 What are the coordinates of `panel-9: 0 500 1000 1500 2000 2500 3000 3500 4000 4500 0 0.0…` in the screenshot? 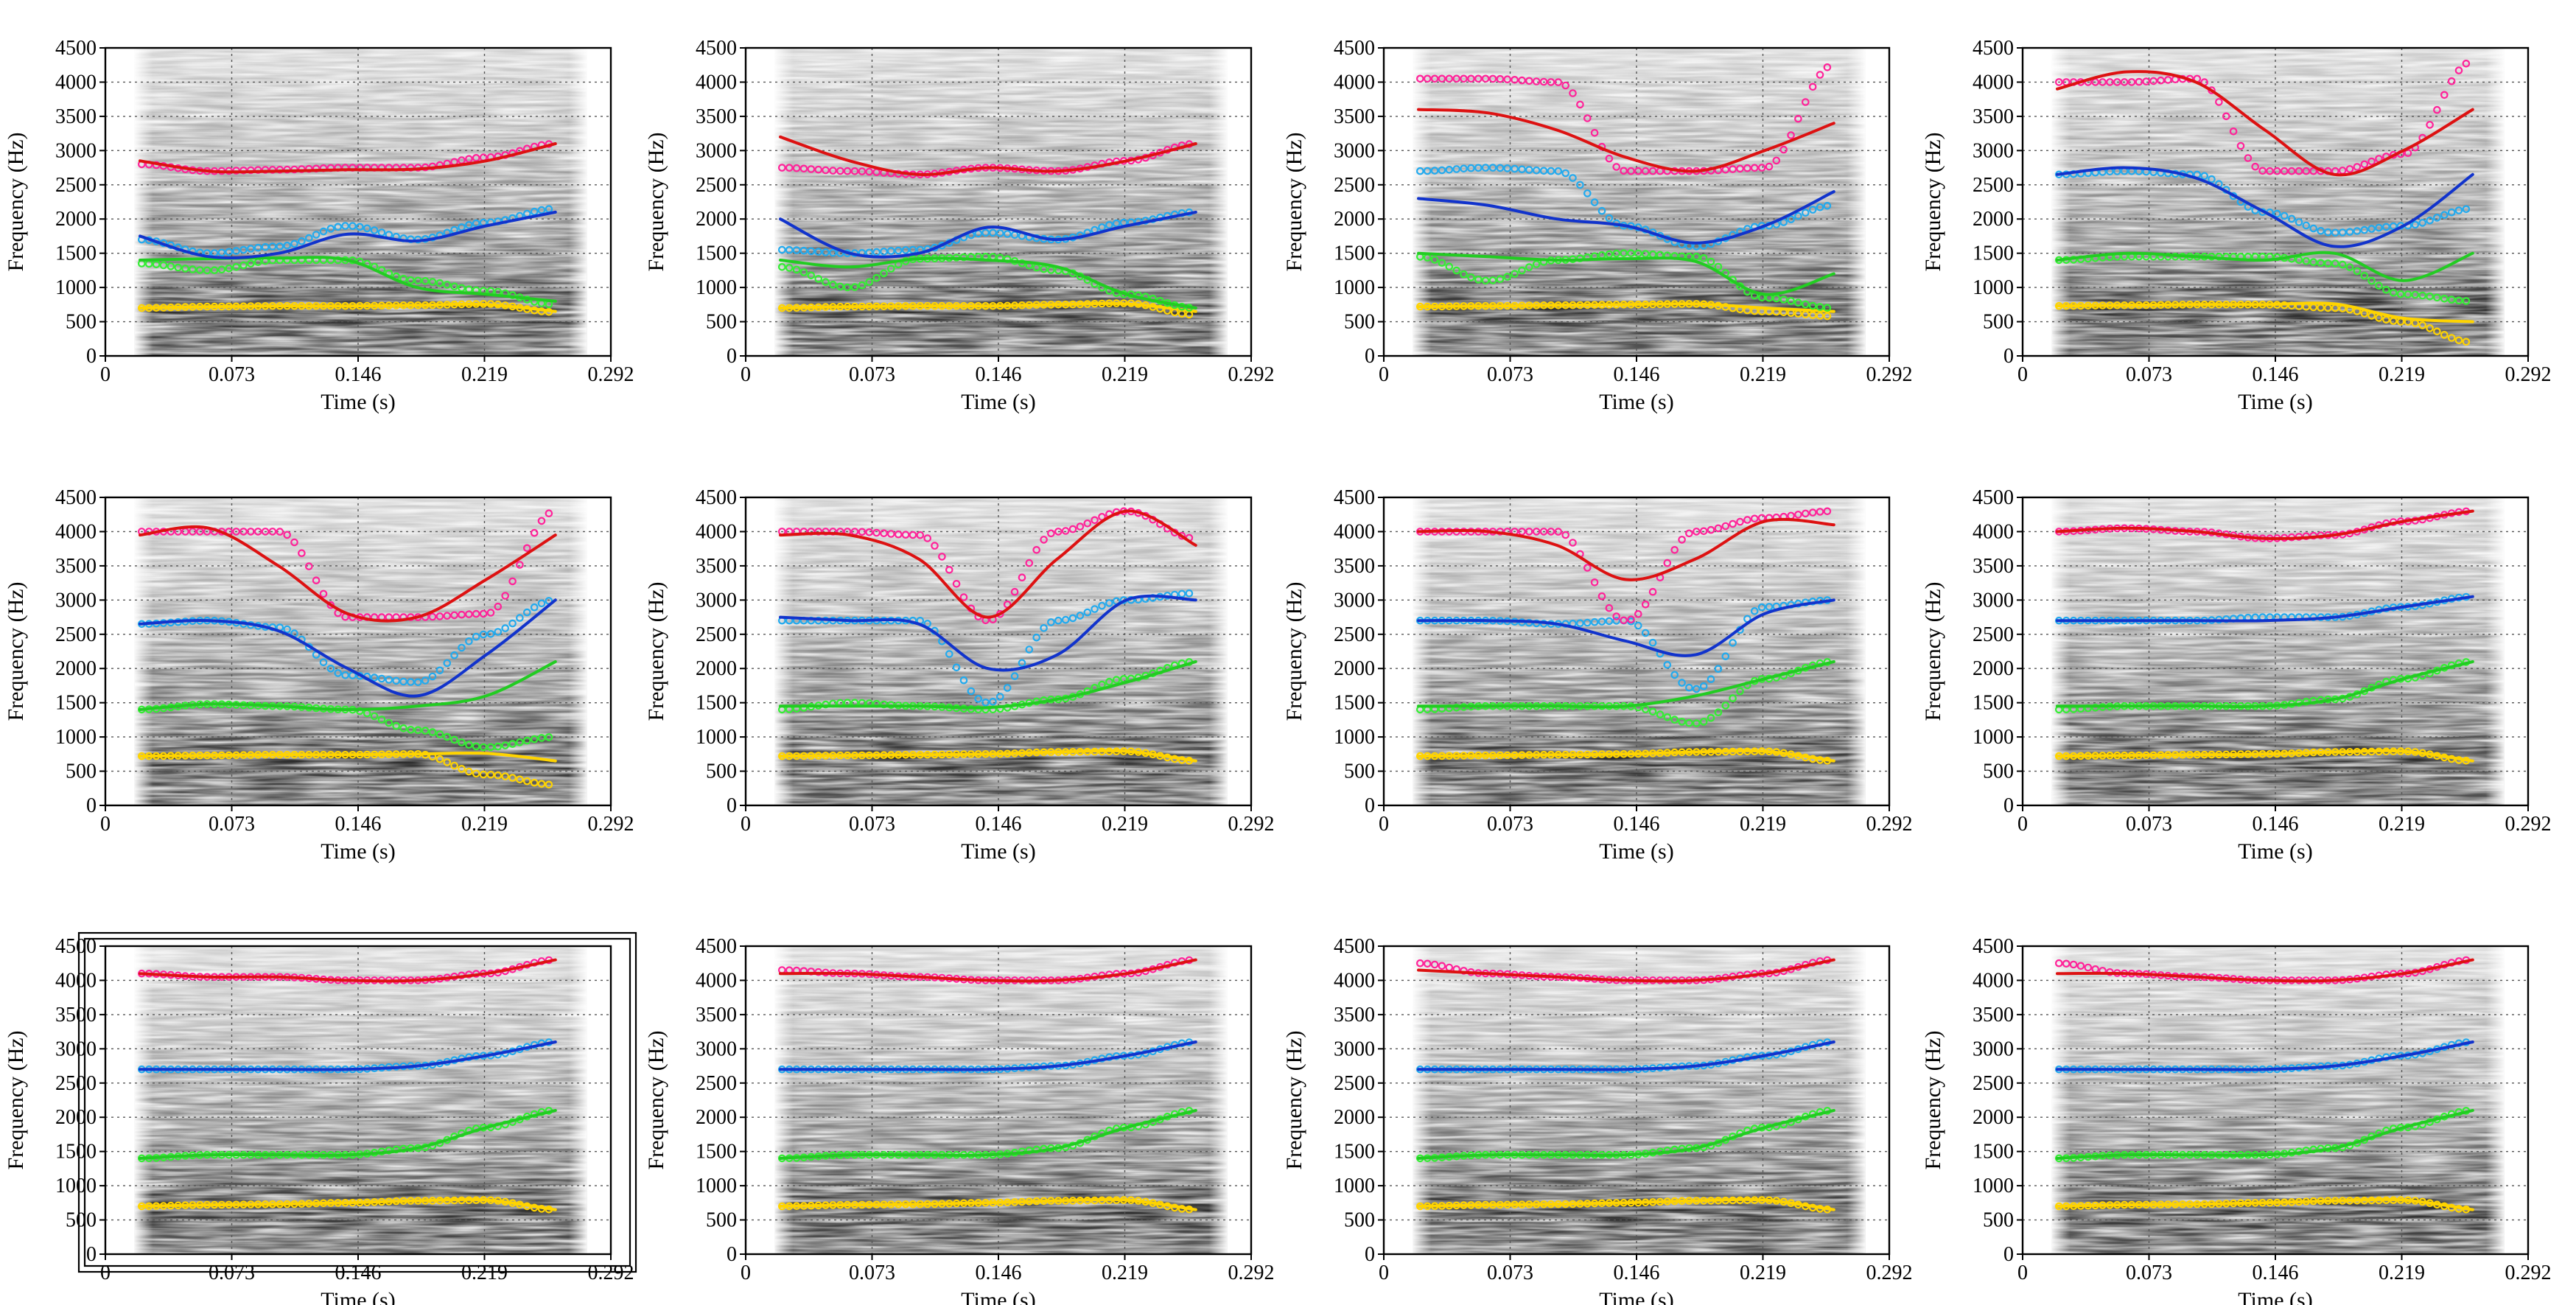 It's located at (320, 1118).